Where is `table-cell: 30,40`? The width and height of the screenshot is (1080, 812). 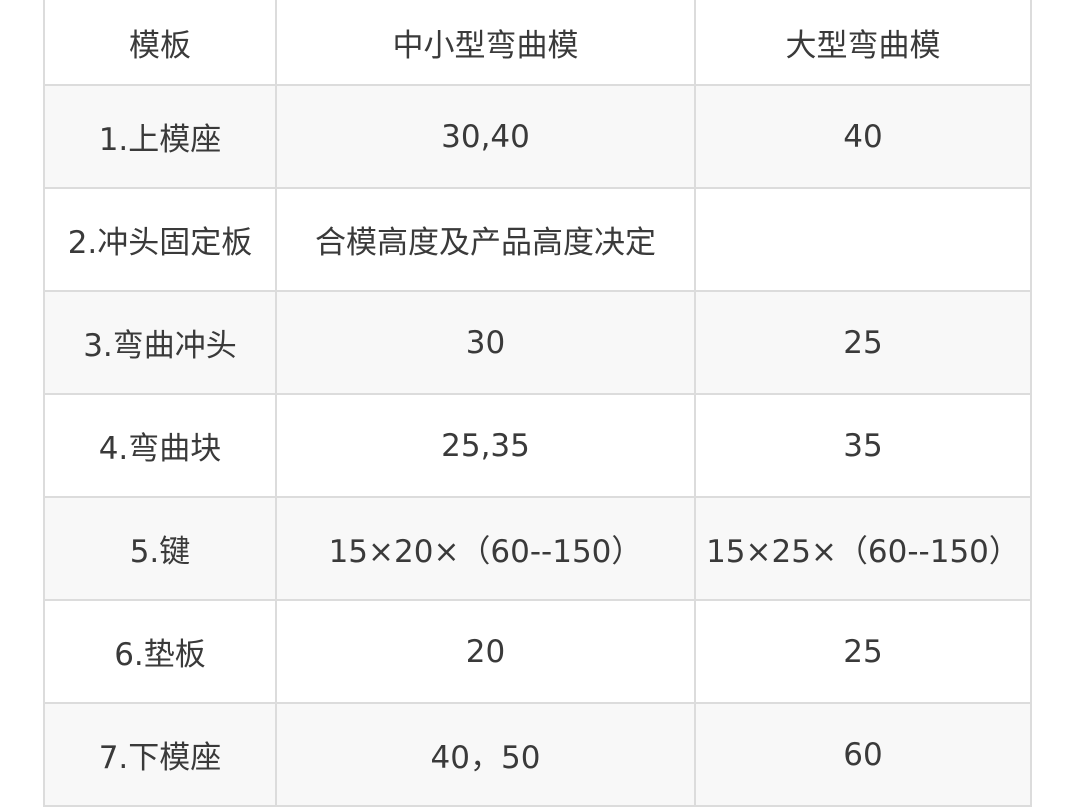 table-cell: 30,40 is located at coordinates (485, 136).